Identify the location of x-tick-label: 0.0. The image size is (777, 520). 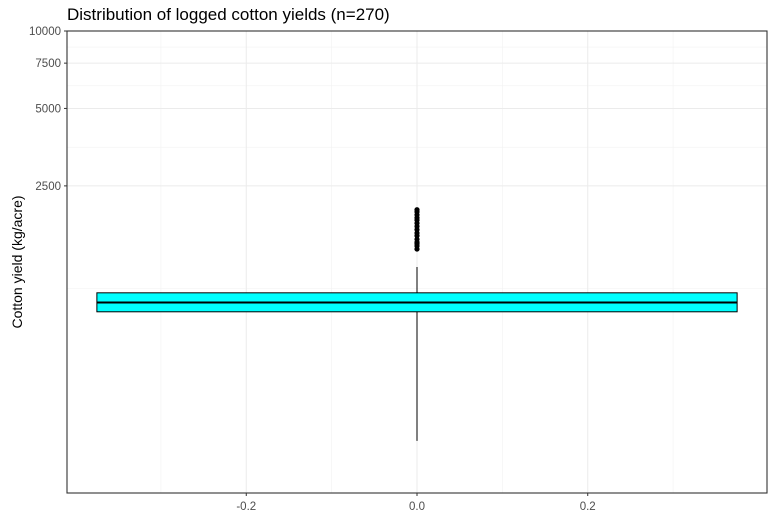
(417, 507).